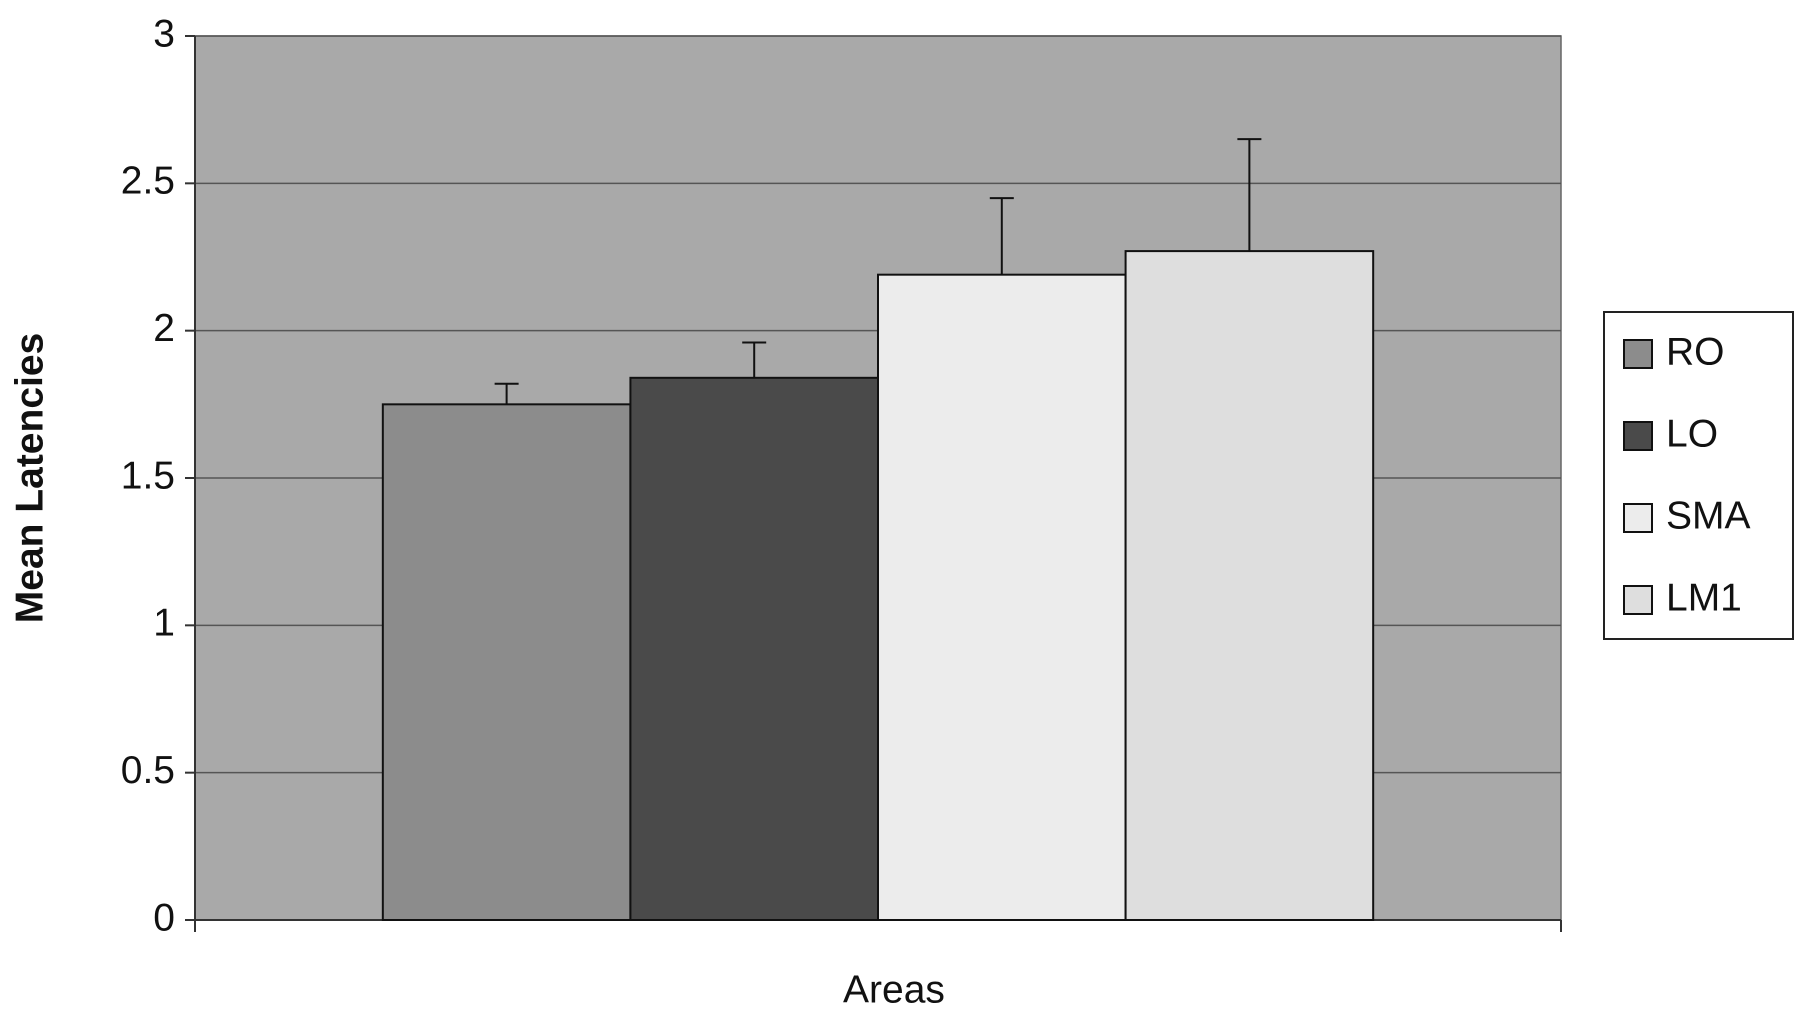 The width and height of the screenshot is (1800, 1013). I want to click on y-tick-label: 1.5, so click(148, 475).